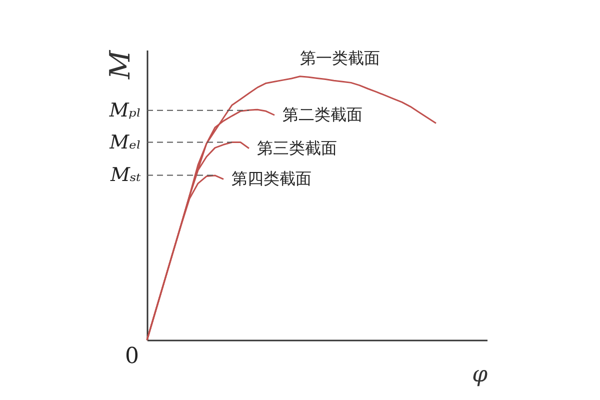 This screenshot has width=600, height=400. Describe the element at coordinates (124, 142) in the screenshot. I see `ref-line-label: Mₑₗ` at that location.